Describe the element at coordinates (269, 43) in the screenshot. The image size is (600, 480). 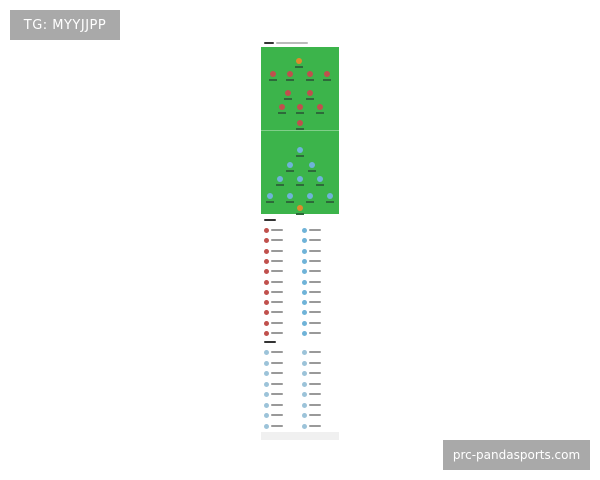
I see `page-title` at that location.